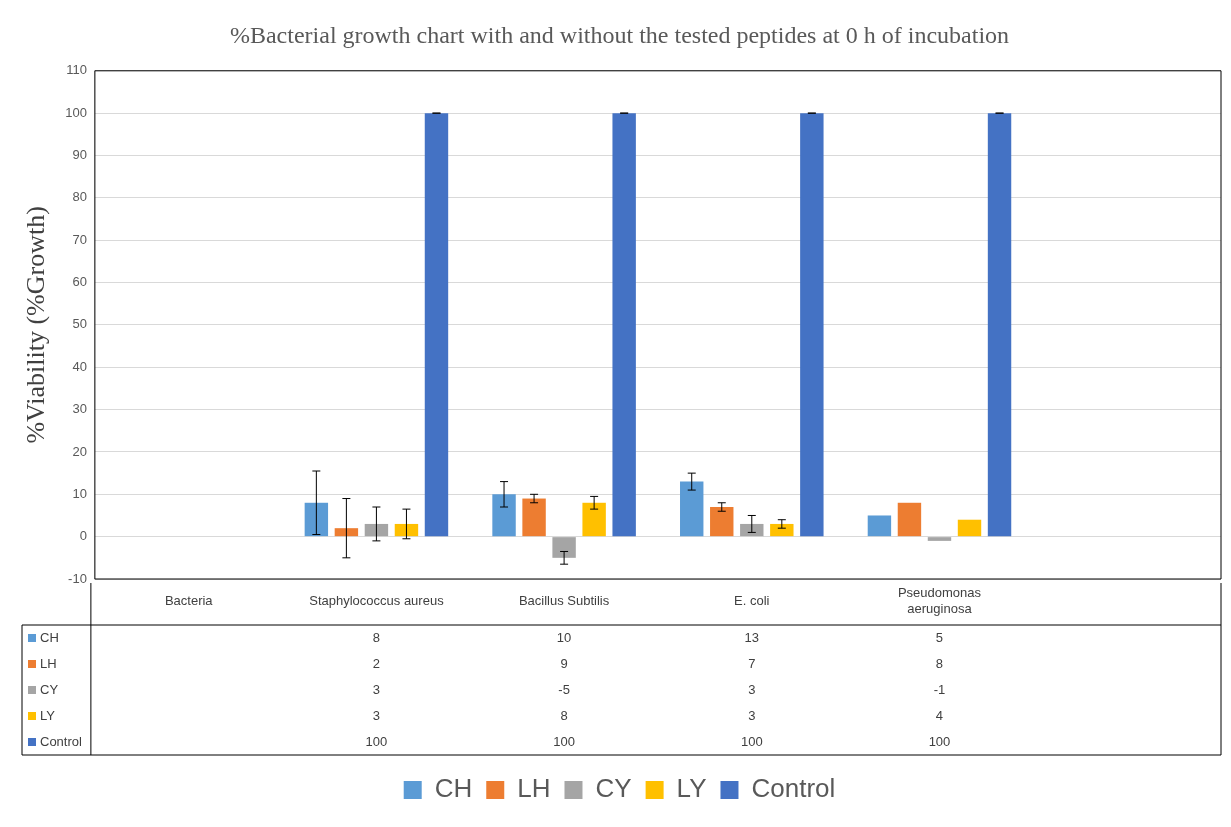 The width and height of the screenshot is (1231, 827). Describe the element at coordinates (377, 600) in the screenshot. I see `x-tick-label: Staphylococcus aureus` at that location.